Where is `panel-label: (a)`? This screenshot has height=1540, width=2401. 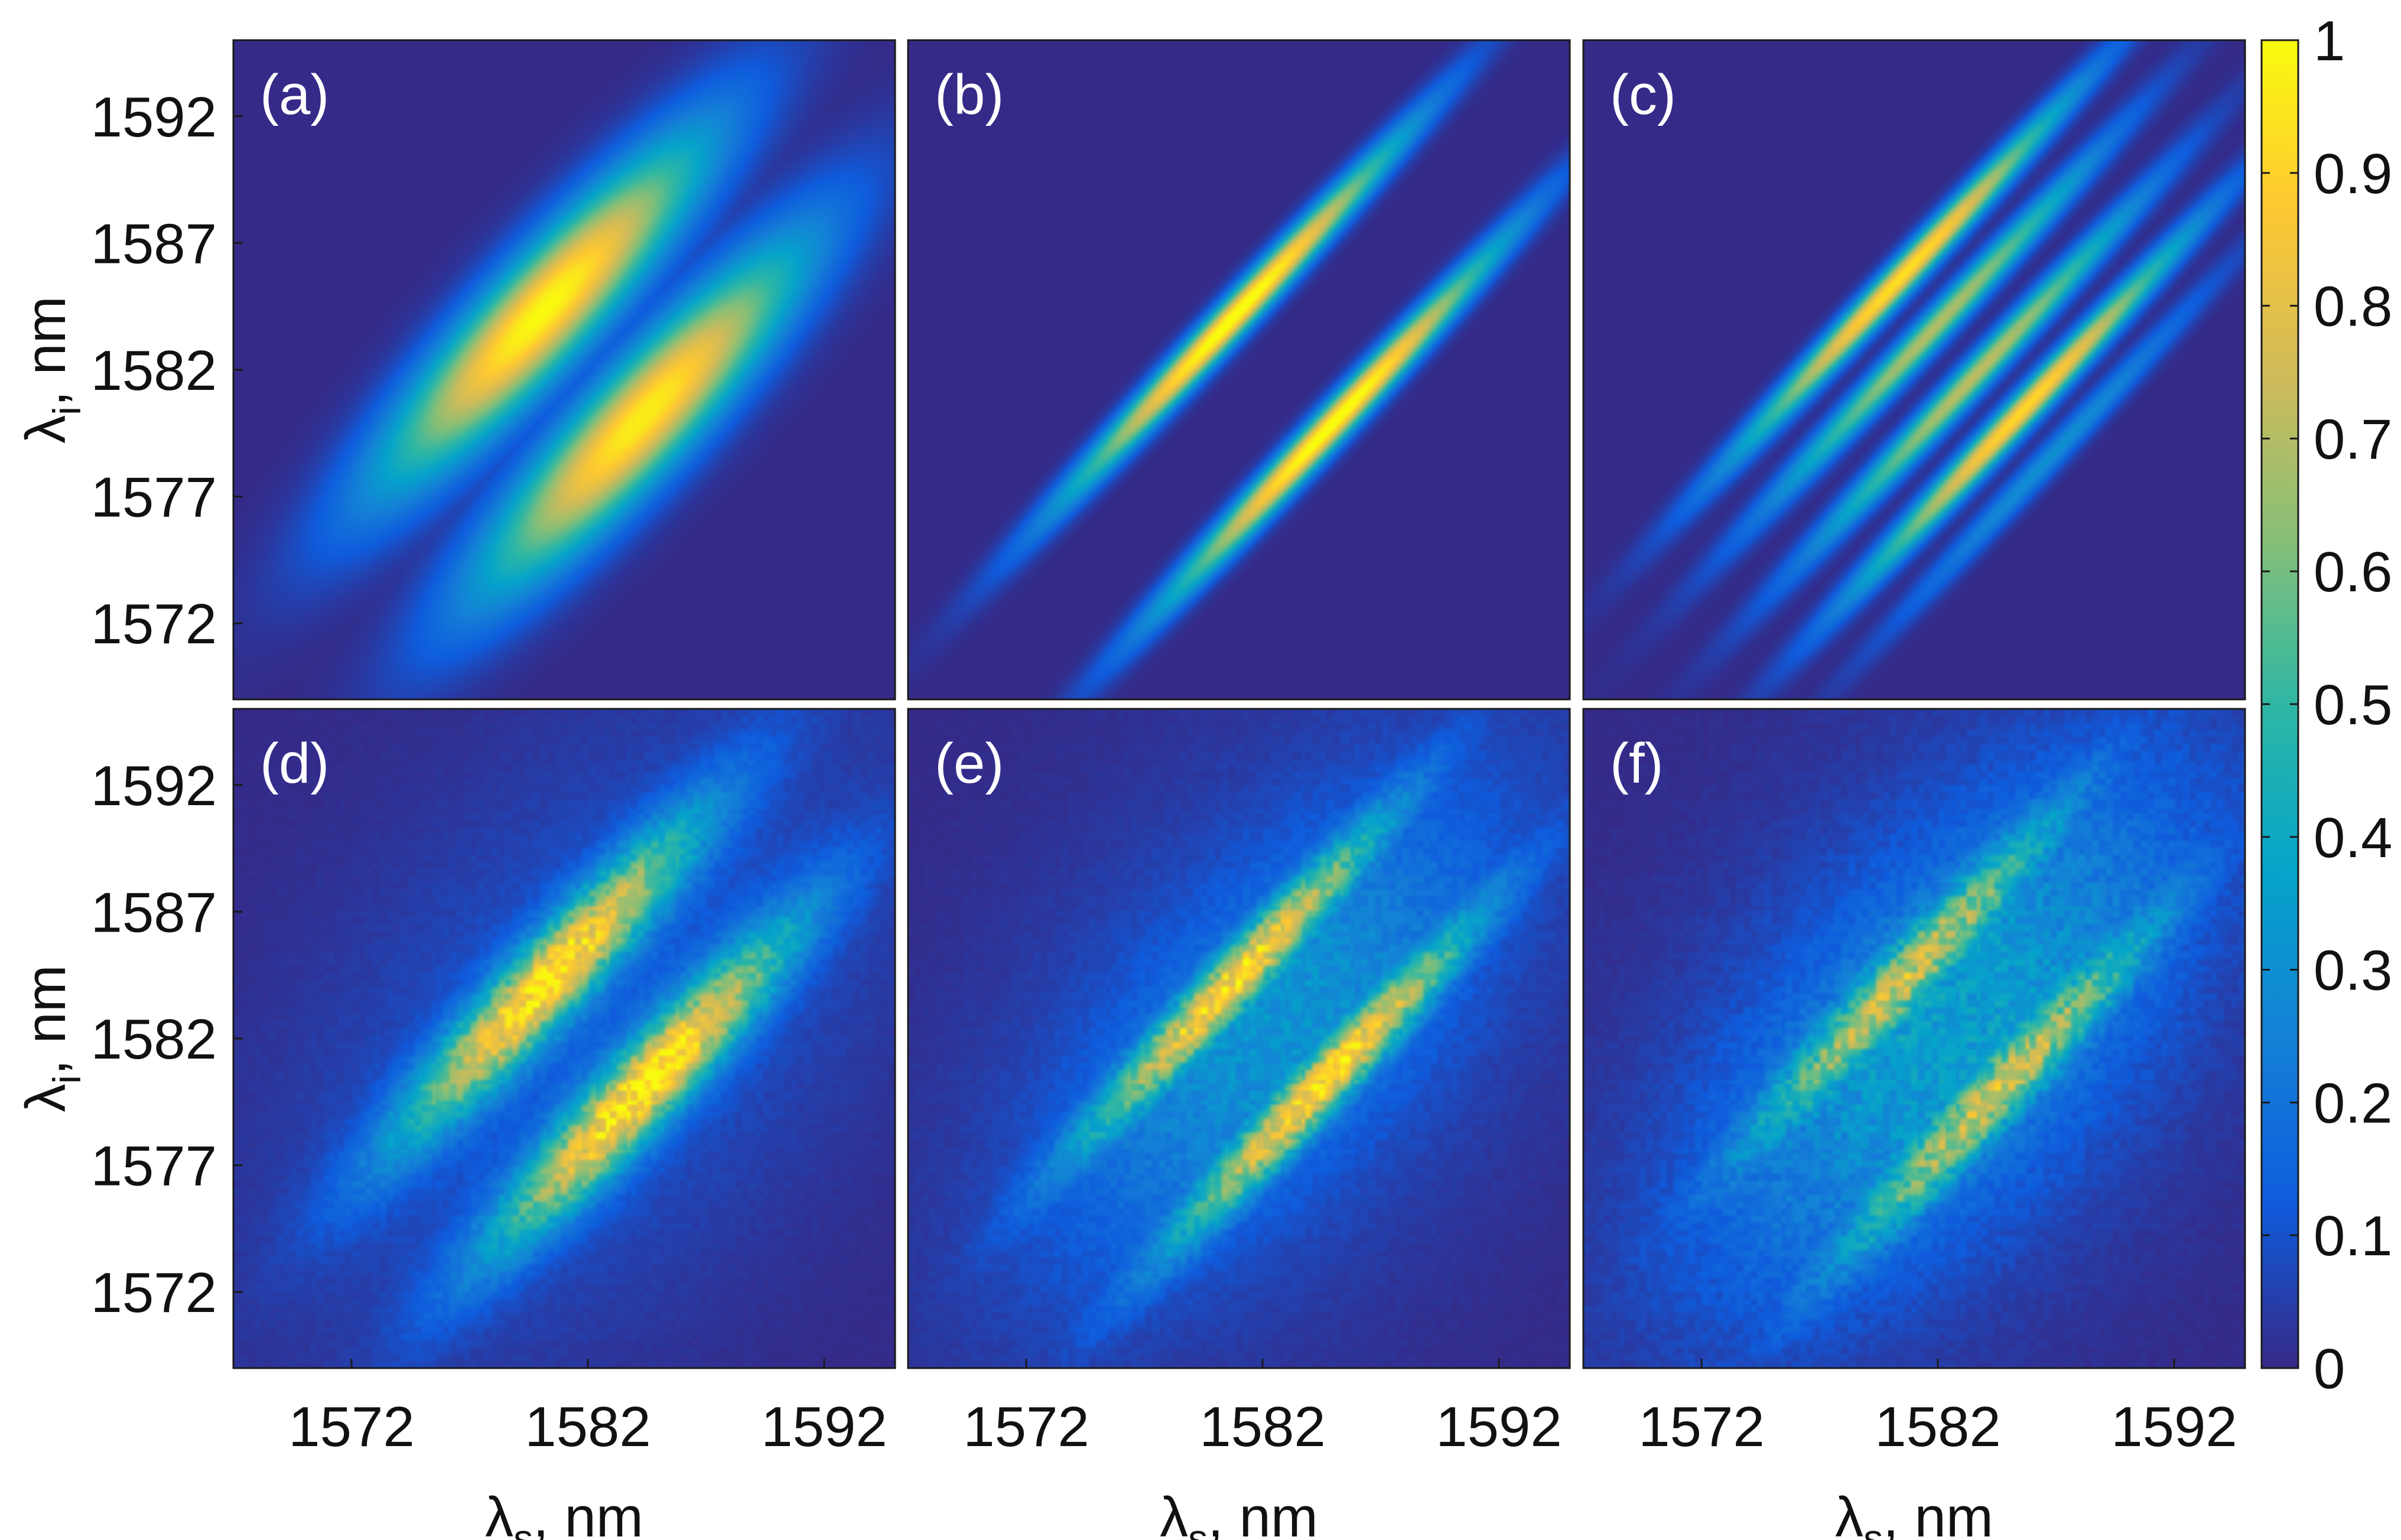 panel-label: (a) is located at coordinates (294, 94).